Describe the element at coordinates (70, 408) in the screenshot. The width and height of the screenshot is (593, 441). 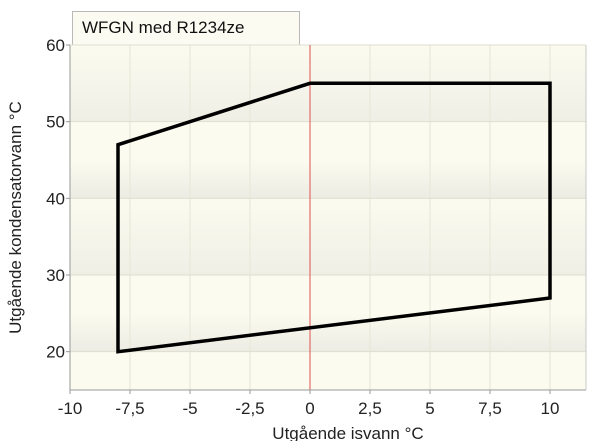
I see `x-tick-label: -10` at that location.